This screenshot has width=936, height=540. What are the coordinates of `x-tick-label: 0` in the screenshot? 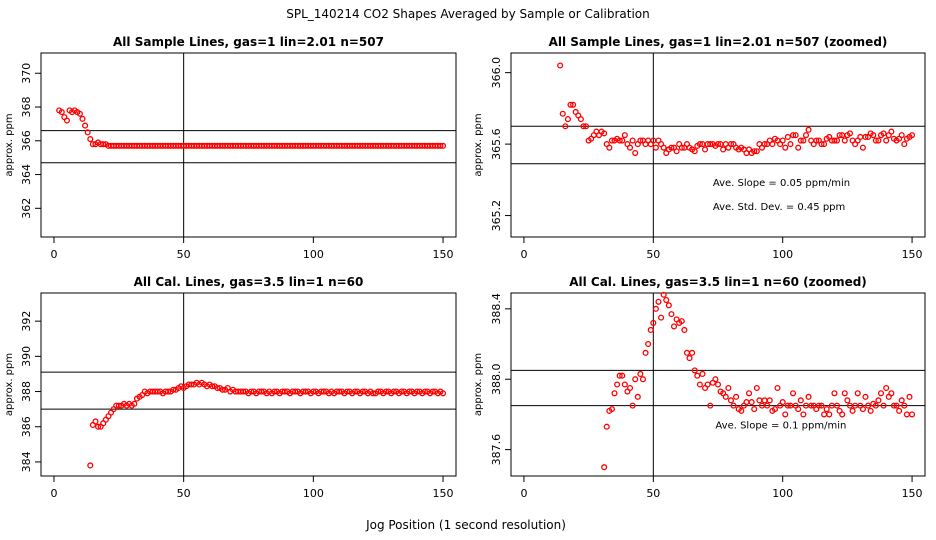 It's located at (523, 493).